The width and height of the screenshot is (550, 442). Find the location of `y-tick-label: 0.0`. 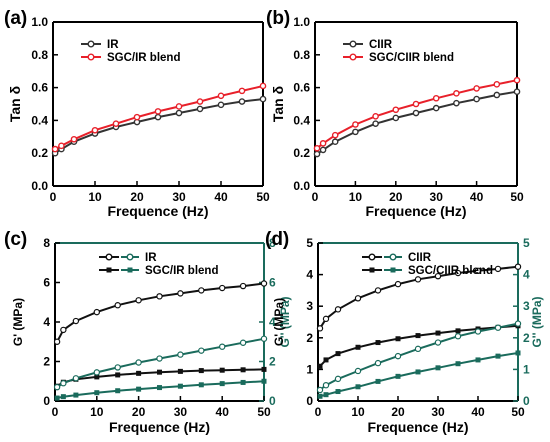

y-tick-label: 0.0 is located at coordinates (39, 186).